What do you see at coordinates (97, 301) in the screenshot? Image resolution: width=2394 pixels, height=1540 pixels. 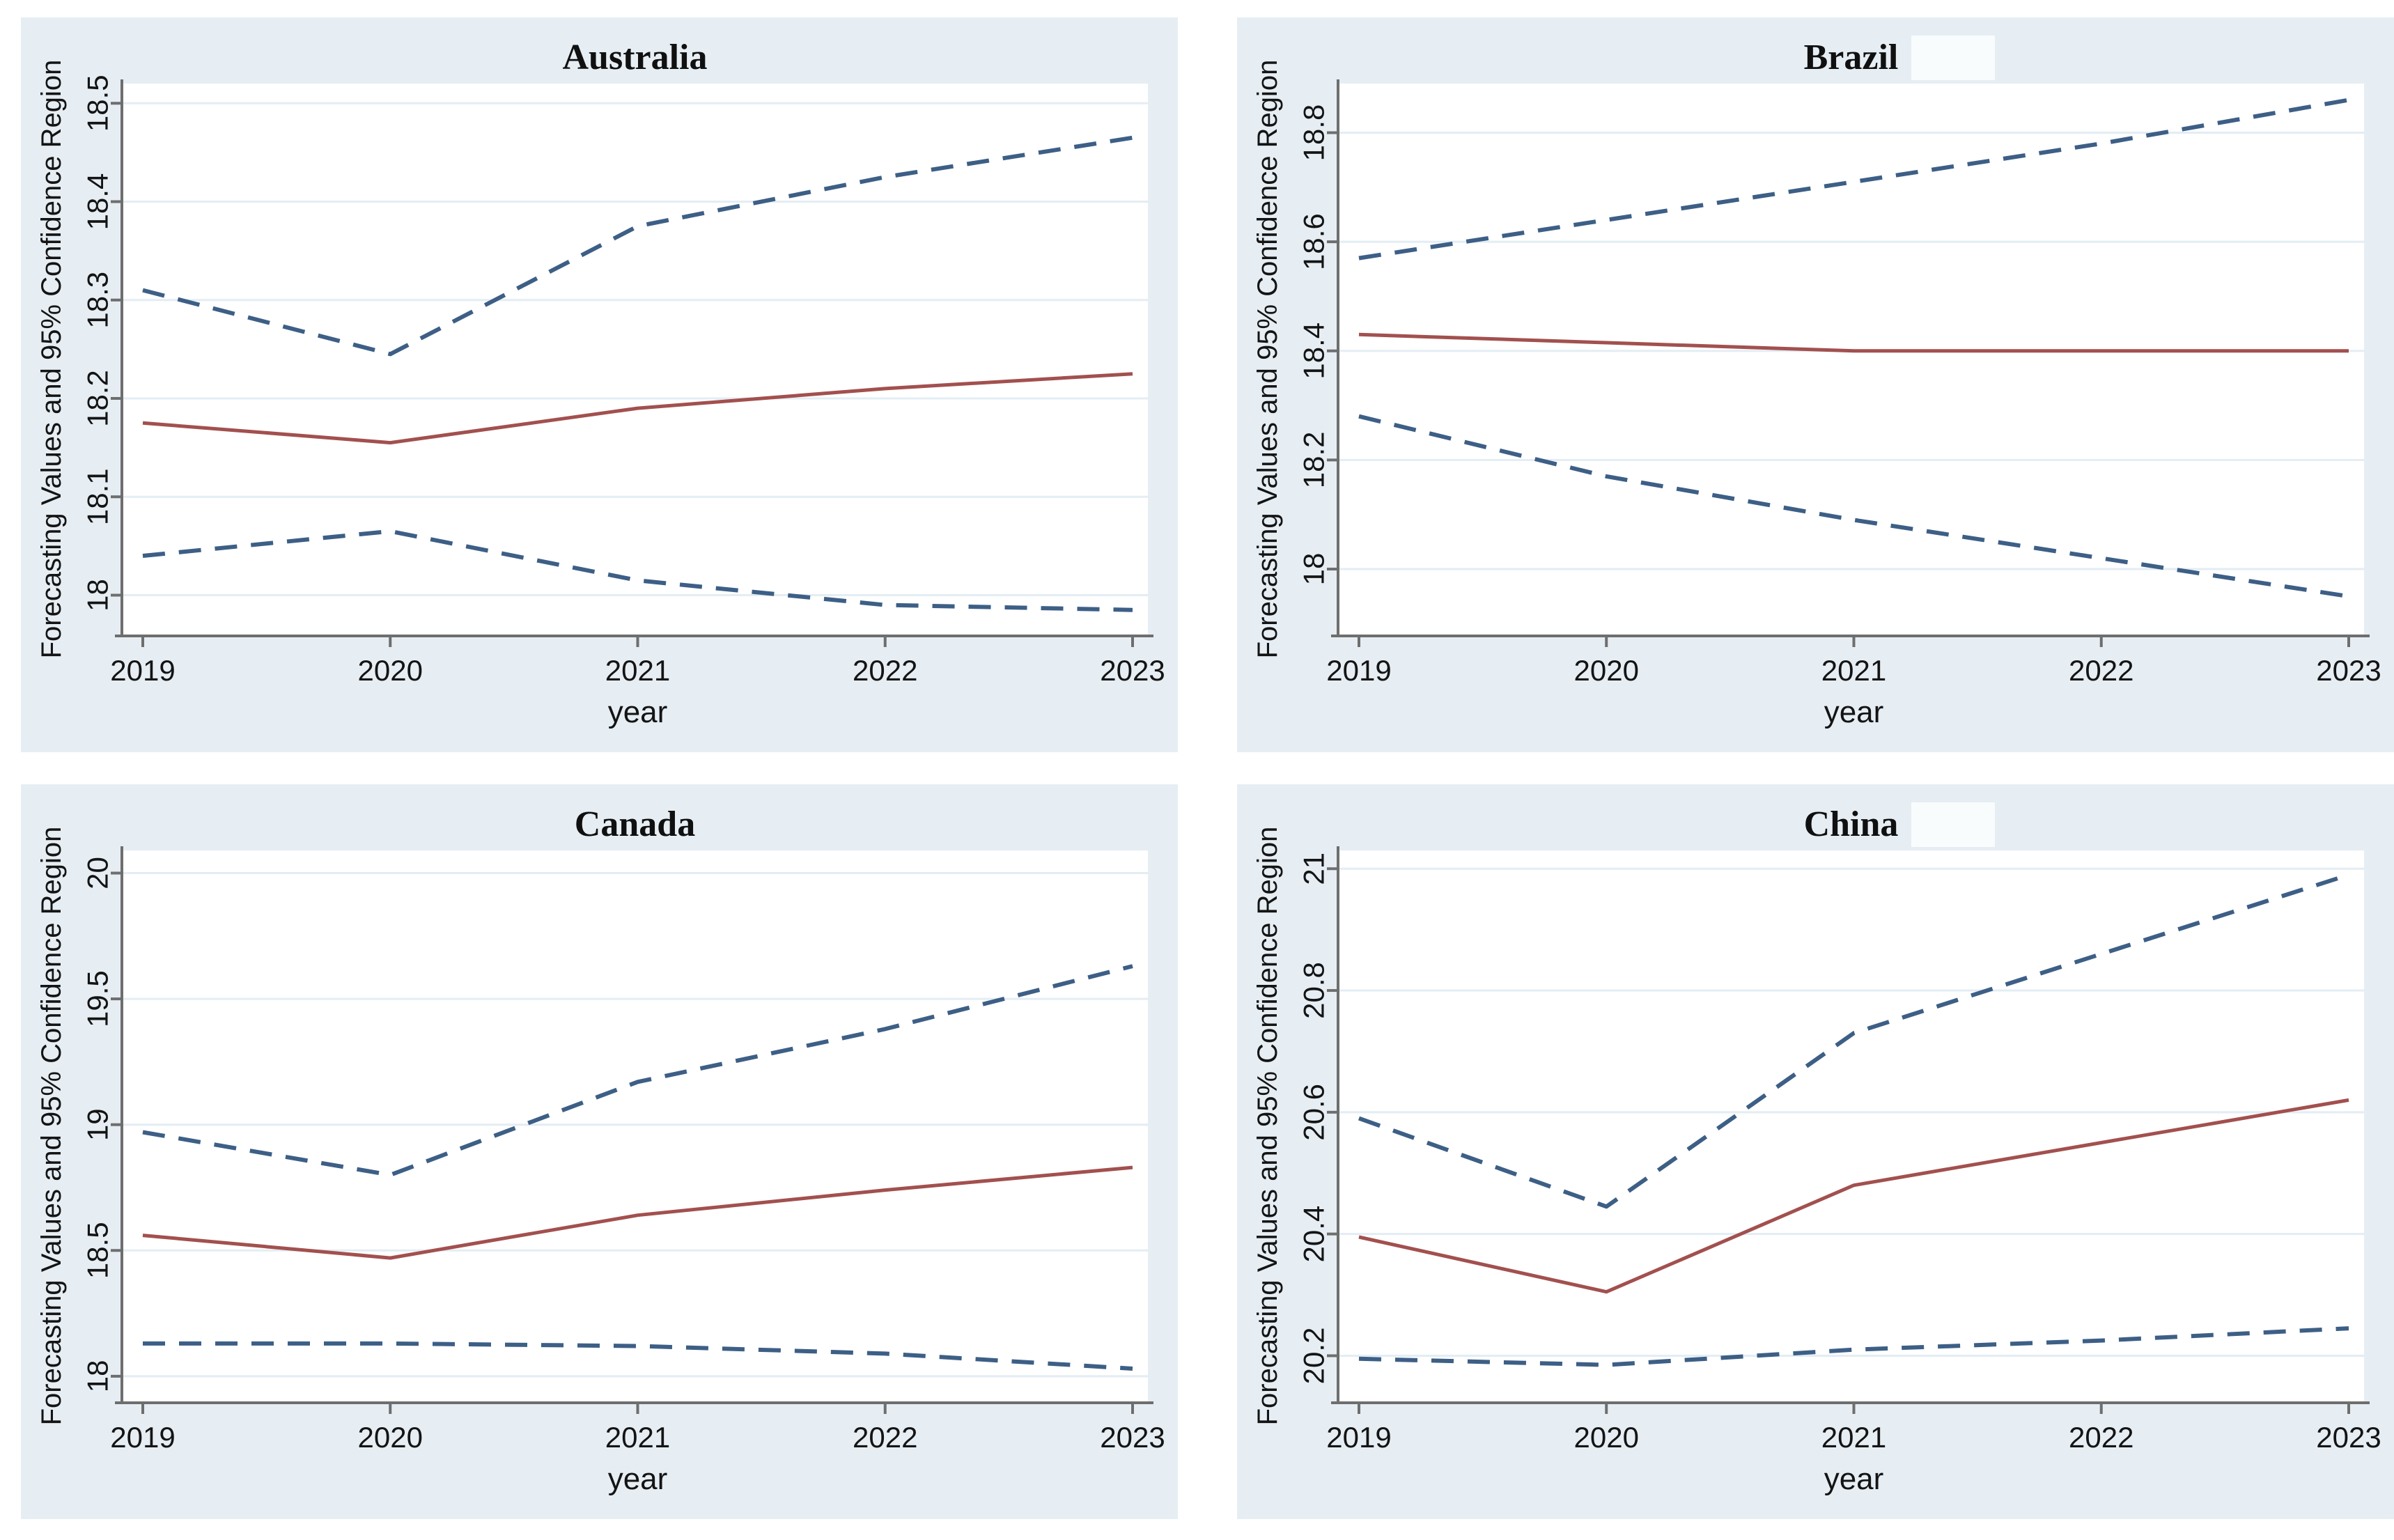 I see `y-tick-label: 18.3` at bounding box center [97, 301].